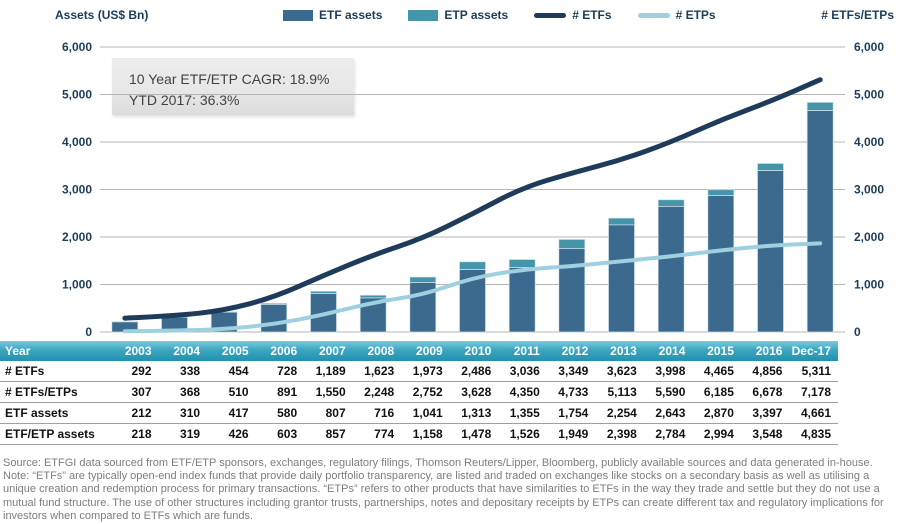  I want to click on table-cell: 4,733, so click(571, 392).